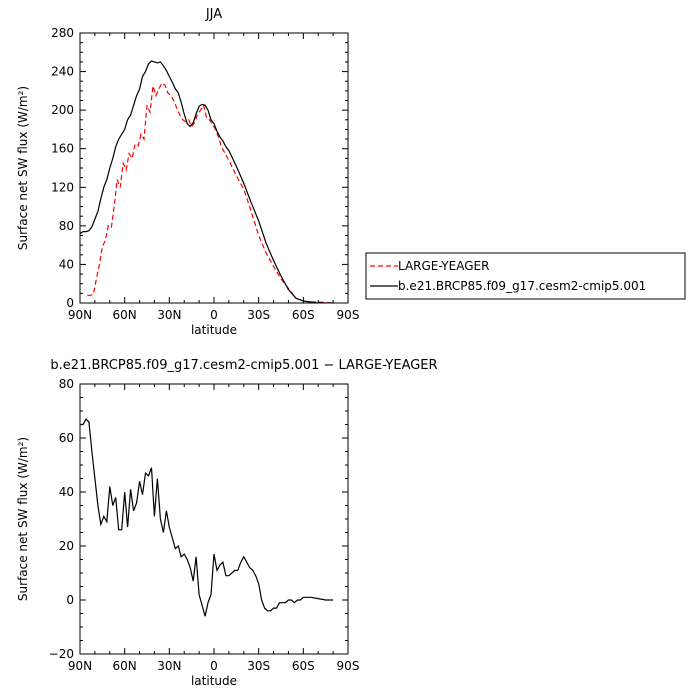 The height and width of the screenshot is (700, 700). Describe the element at coordinates (61, 654) in the screenshot. I see `y-tick-label: −20` at that location.